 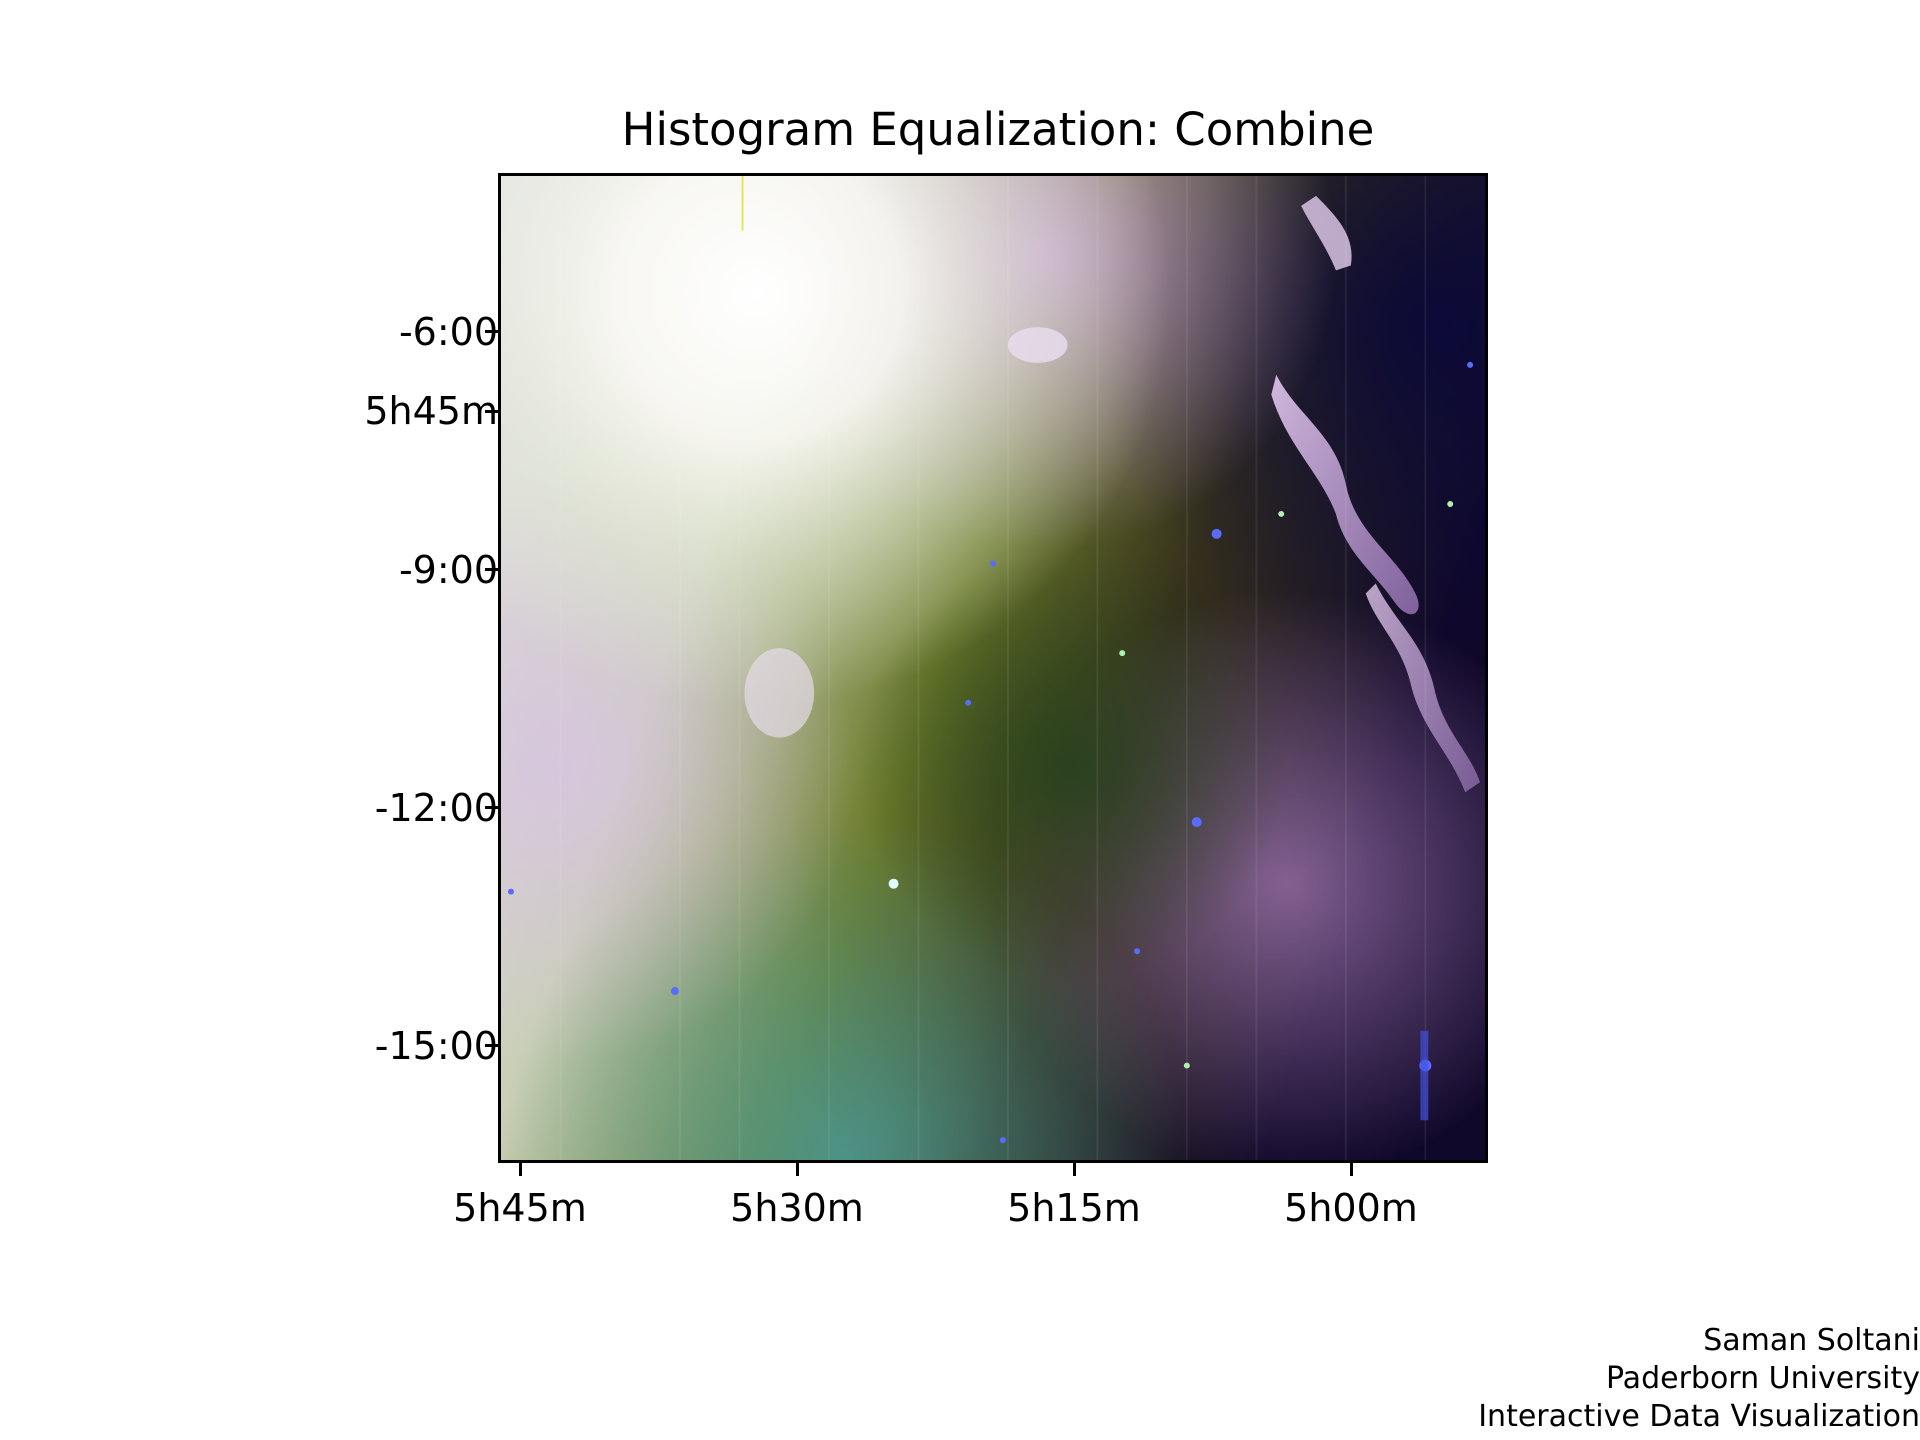 I want to click on x-tick-label: 5h45m, so click(x=520, y=1208).